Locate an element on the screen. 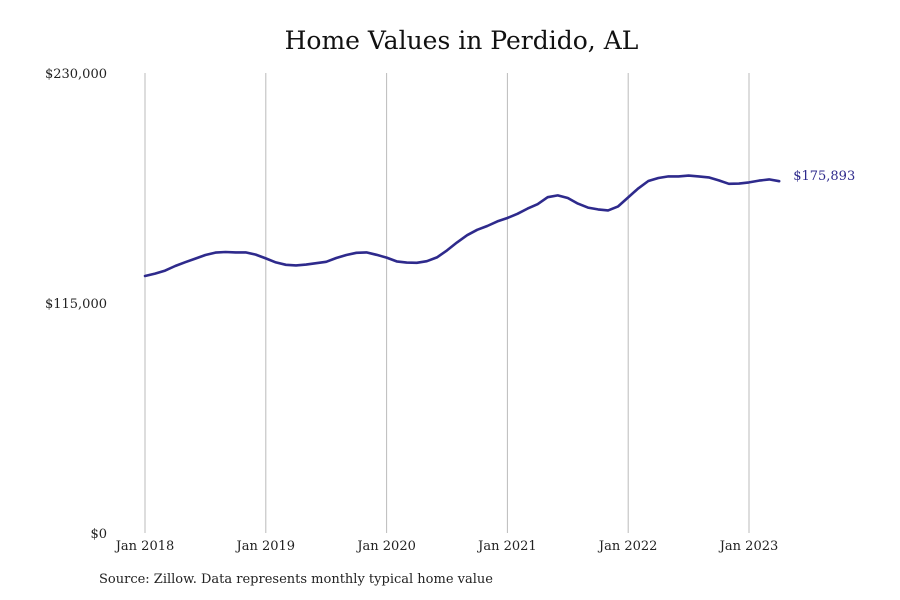 Image resolution: width=900 pixels, height=600 pixels. x-tick-label: Jan 2020 is located at coordinates (385, 546).